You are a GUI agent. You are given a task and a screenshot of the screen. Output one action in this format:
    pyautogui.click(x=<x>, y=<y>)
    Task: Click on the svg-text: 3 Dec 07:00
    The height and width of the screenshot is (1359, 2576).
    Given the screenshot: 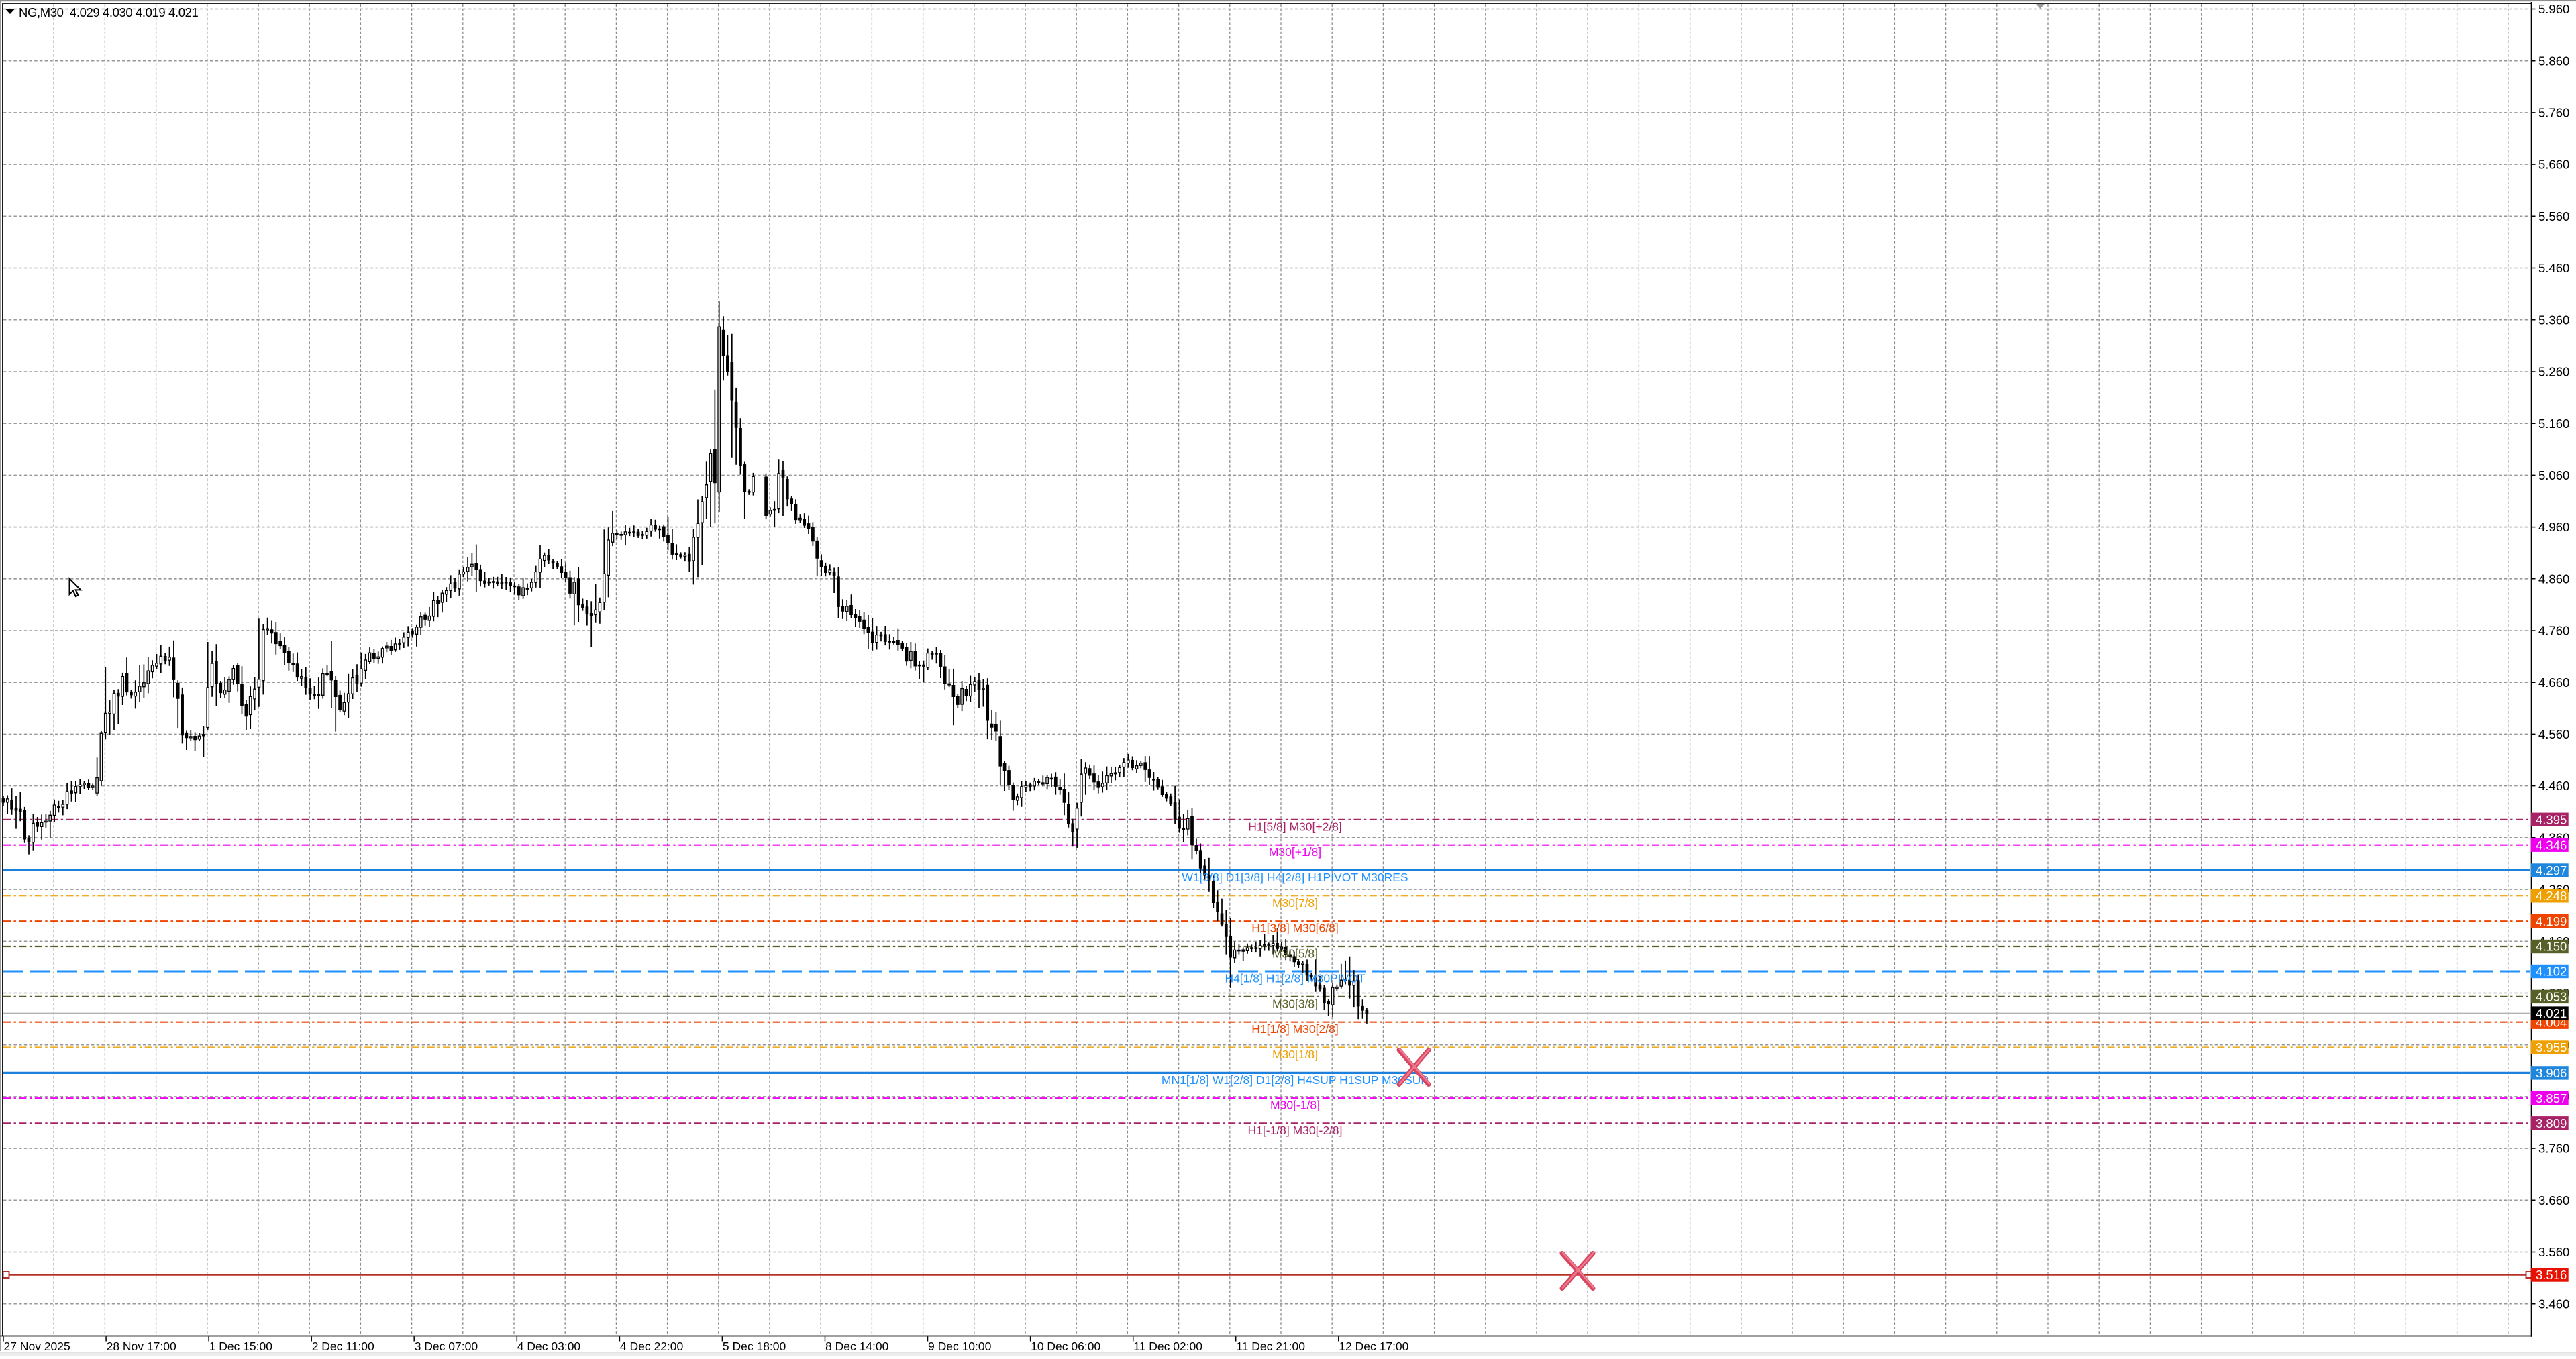 What is the action you would take?
    pyautogui.click(x=446, y=1346)
    